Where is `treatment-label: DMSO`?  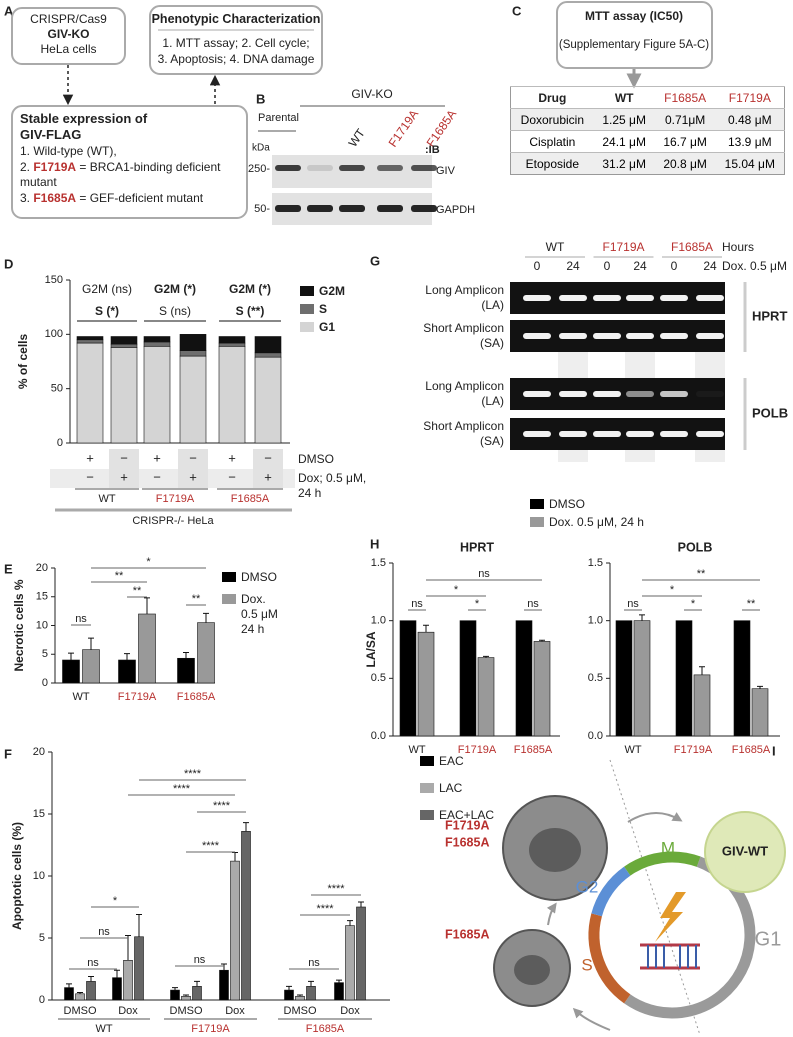 treatment-label: DMSO is located at coordinates (316, 459).